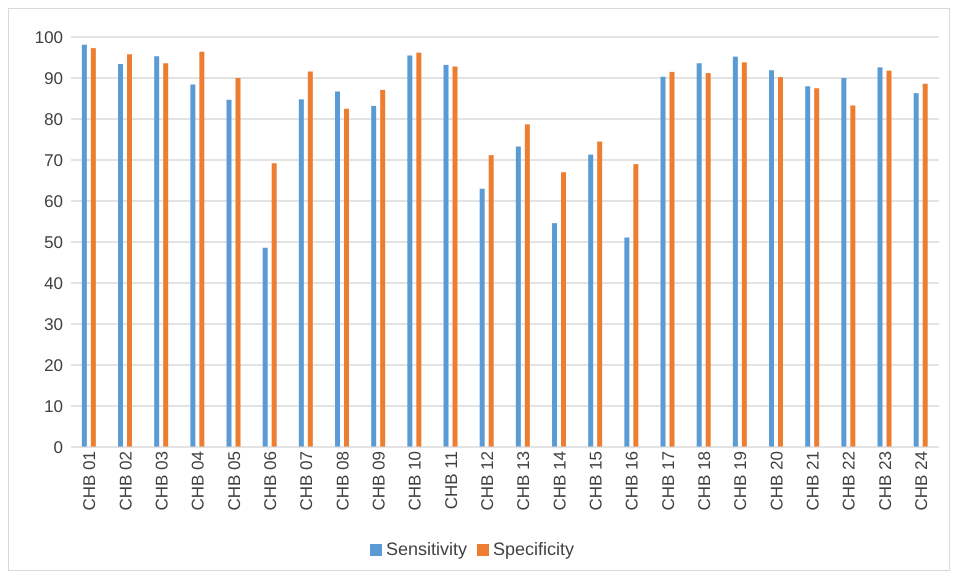 This screenshot has height=577, width=958. Describe the element at coordinates (53, 160) in the screenshot. I see `y-tick-label: 70` at that location.